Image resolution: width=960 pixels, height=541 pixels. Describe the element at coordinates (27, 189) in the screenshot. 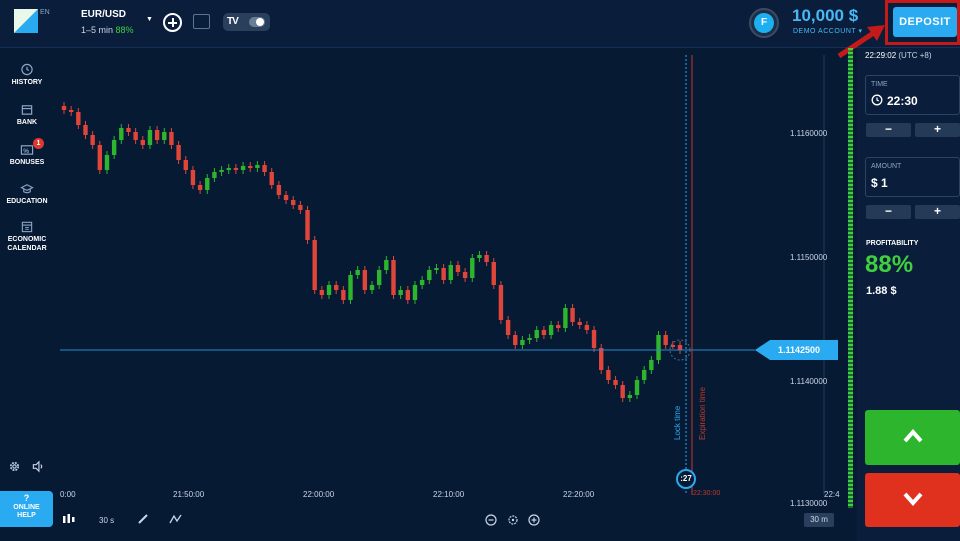

I see `graduation-cap-icon` at that location.